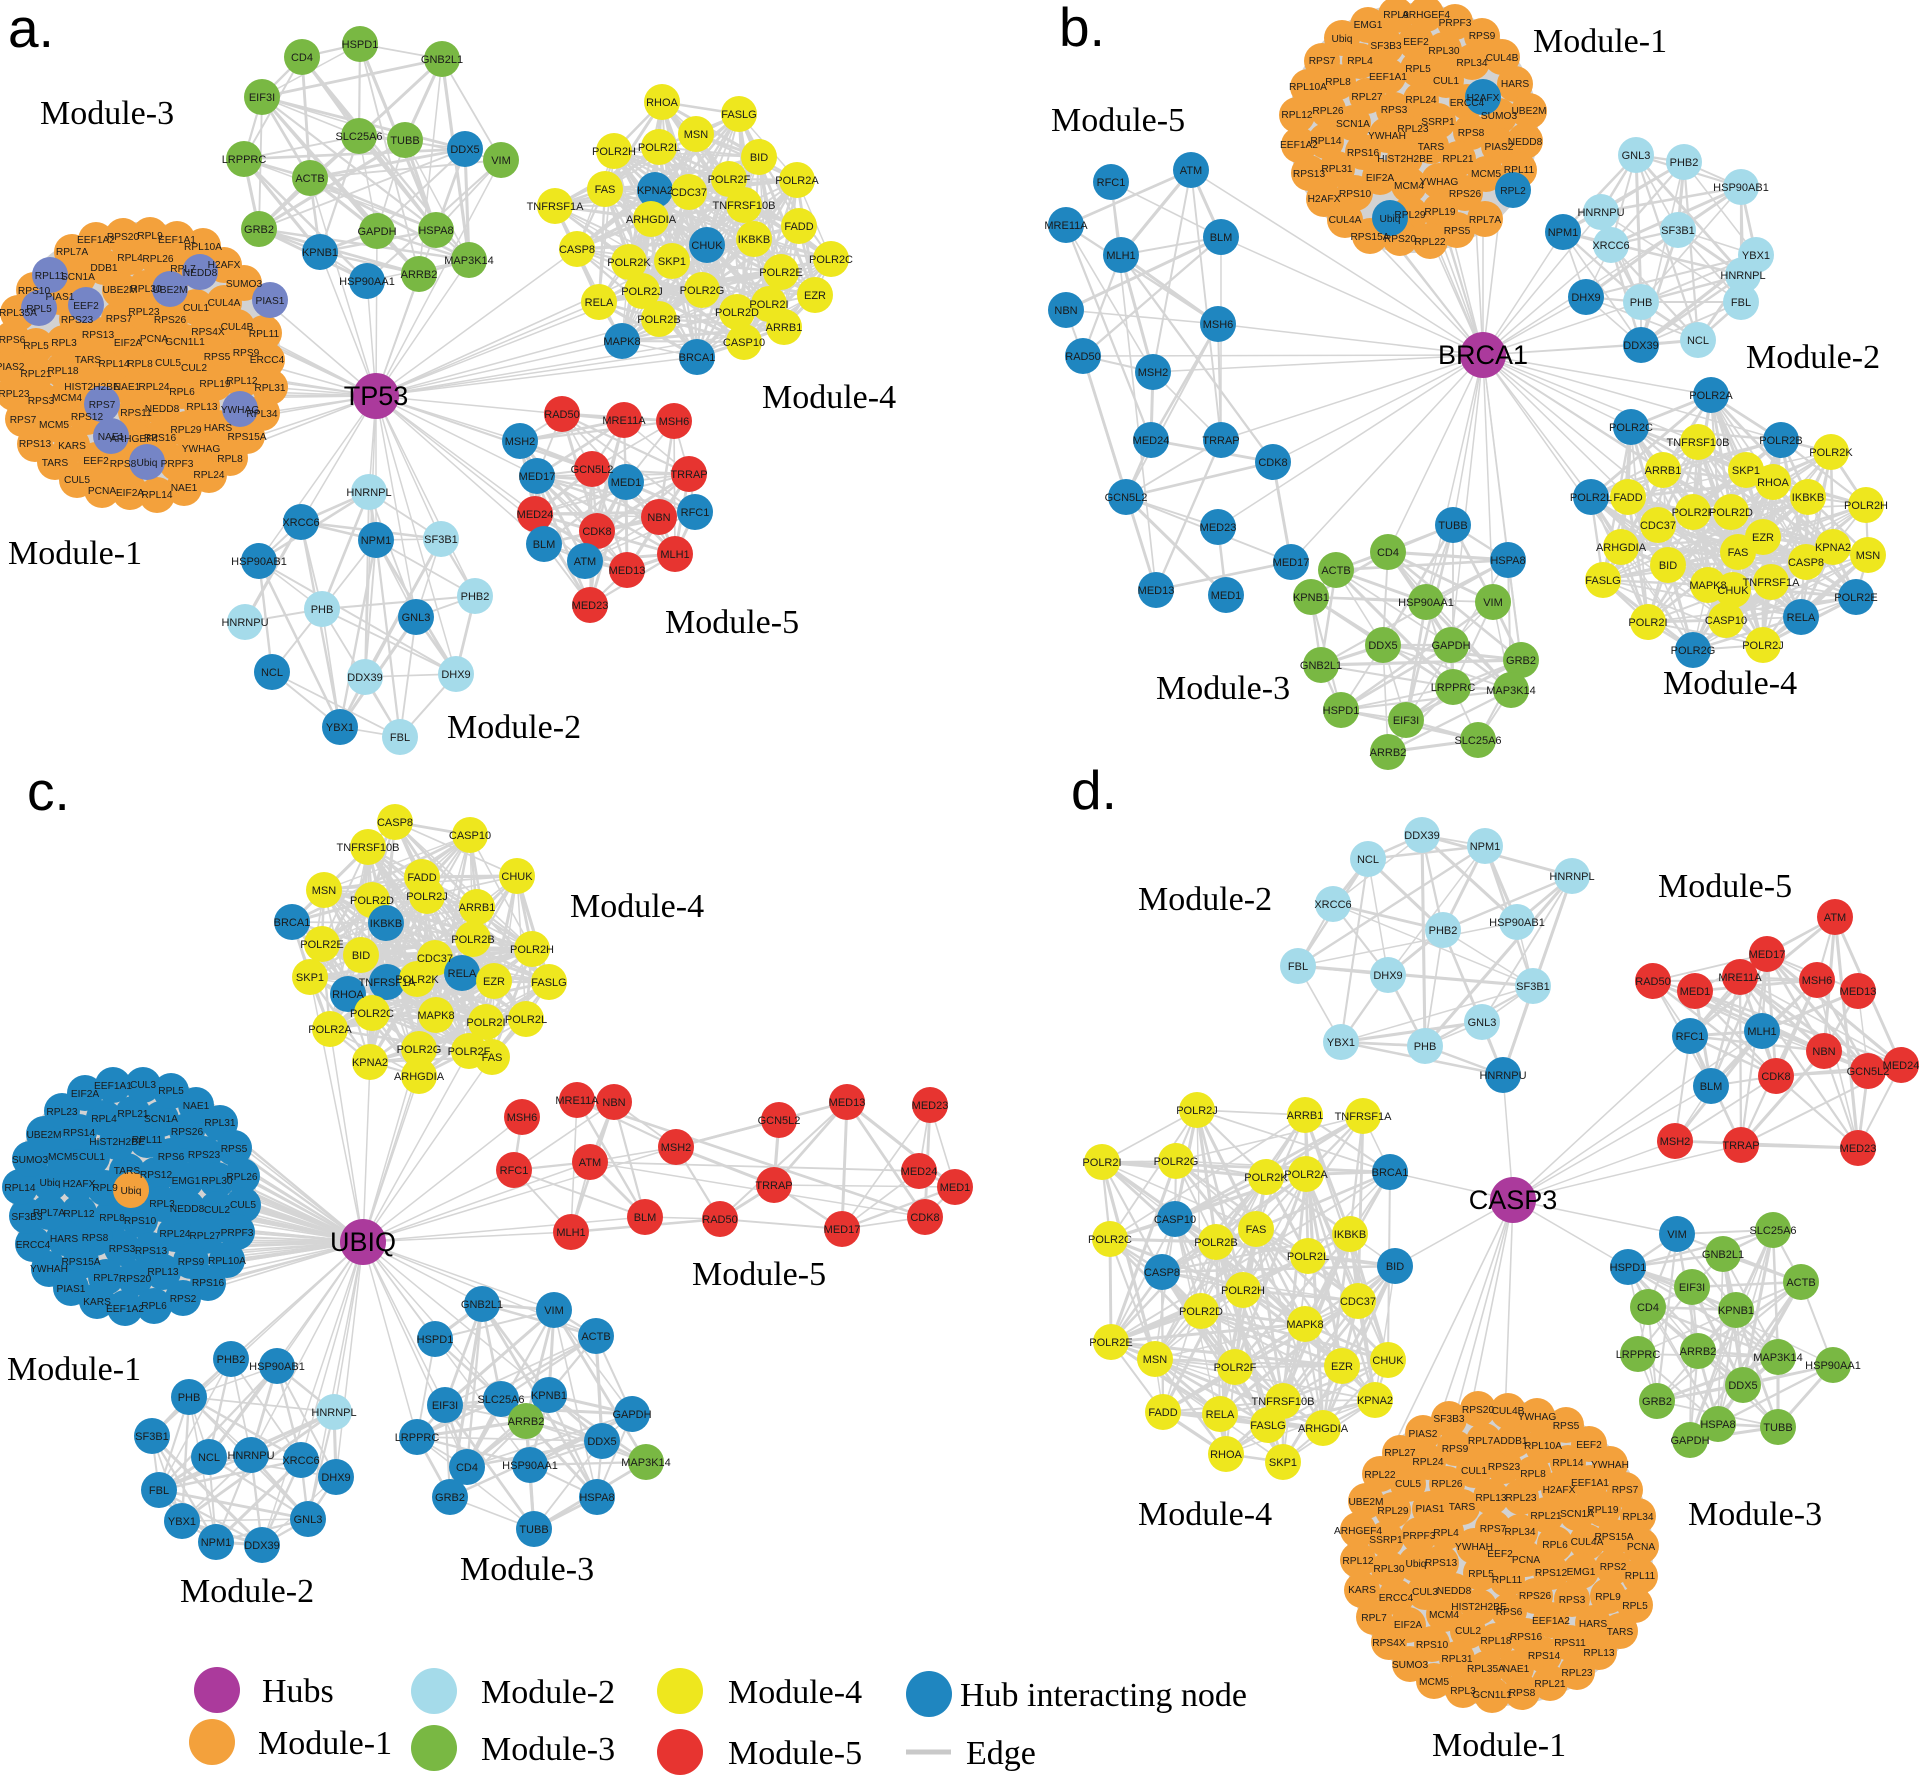 The width and height of the screenshot is (1923, 1775). What do you see at coordinates (1677, 1235) in the screenshot?
I see `svg-text: VIM` at bounding box center [1677, 1235].